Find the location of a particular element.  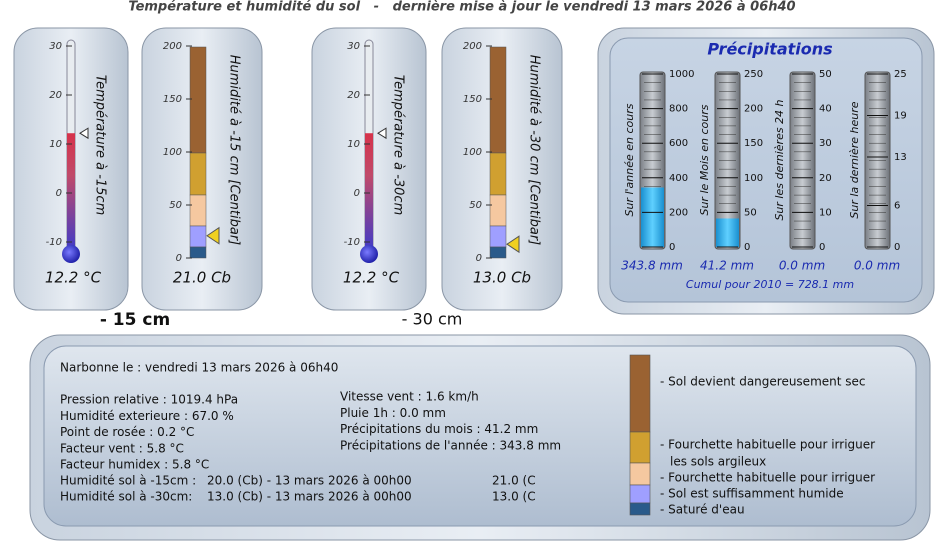

rain-reading: 41.2 mm is located at coordinates (727, 266).